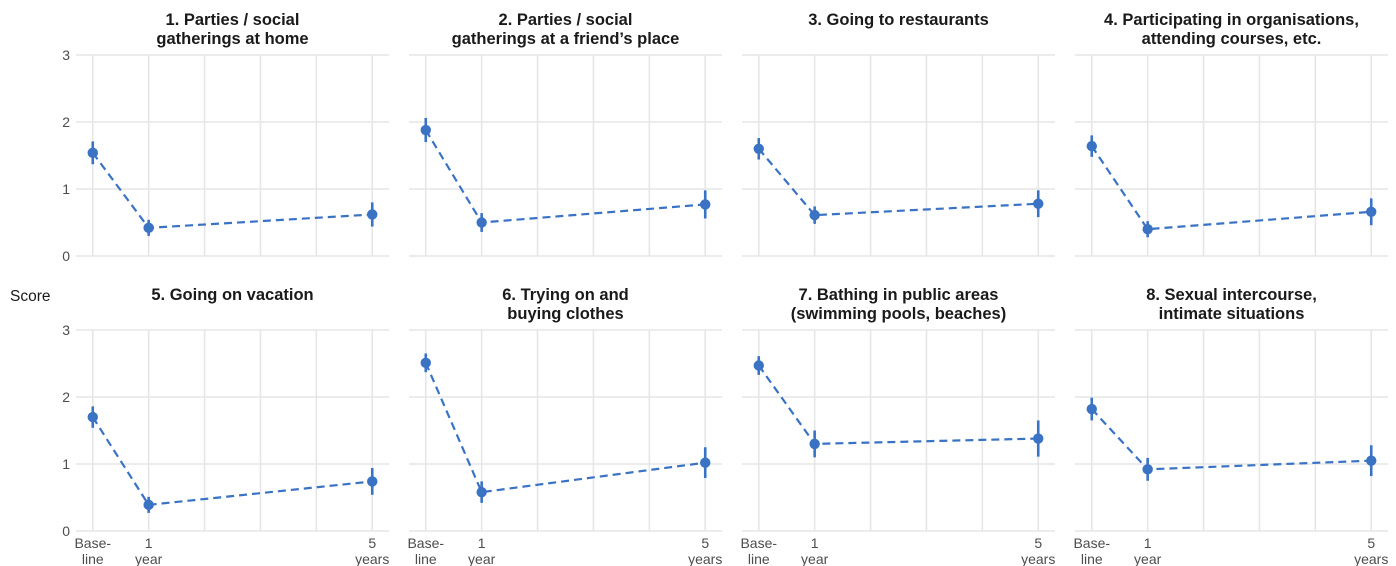  Describe the element at coordinates (1231, 295) in the screenshot. I see `panel-title-line: 8. Sexual intercourse,` at that location.